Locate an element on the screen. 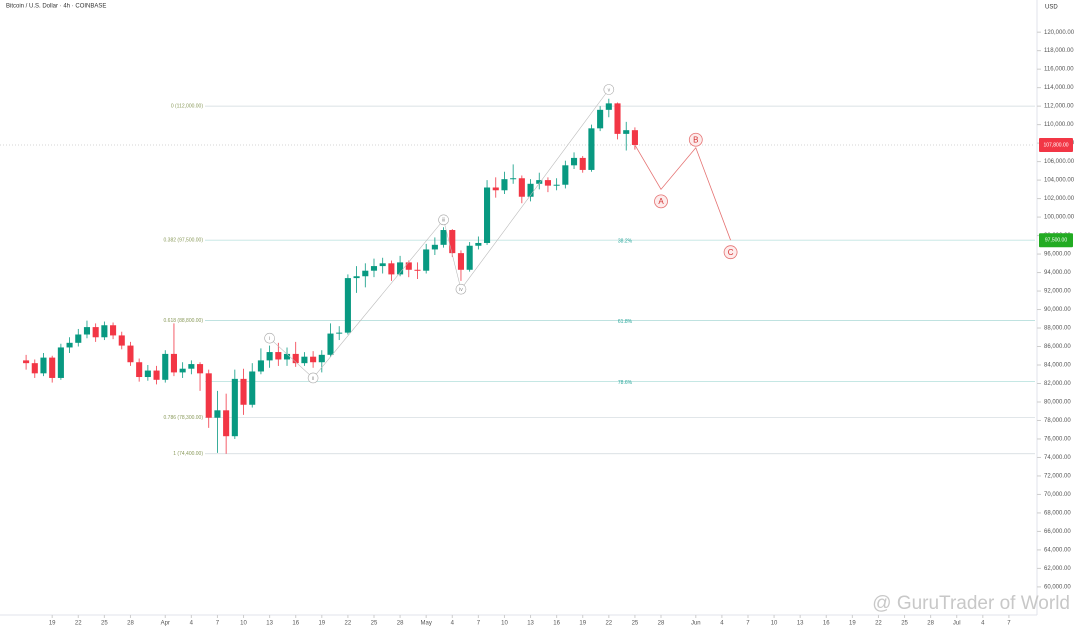 This screenshot has height=630, width=1080. projection-label: C is located at coordinates (731, 252).